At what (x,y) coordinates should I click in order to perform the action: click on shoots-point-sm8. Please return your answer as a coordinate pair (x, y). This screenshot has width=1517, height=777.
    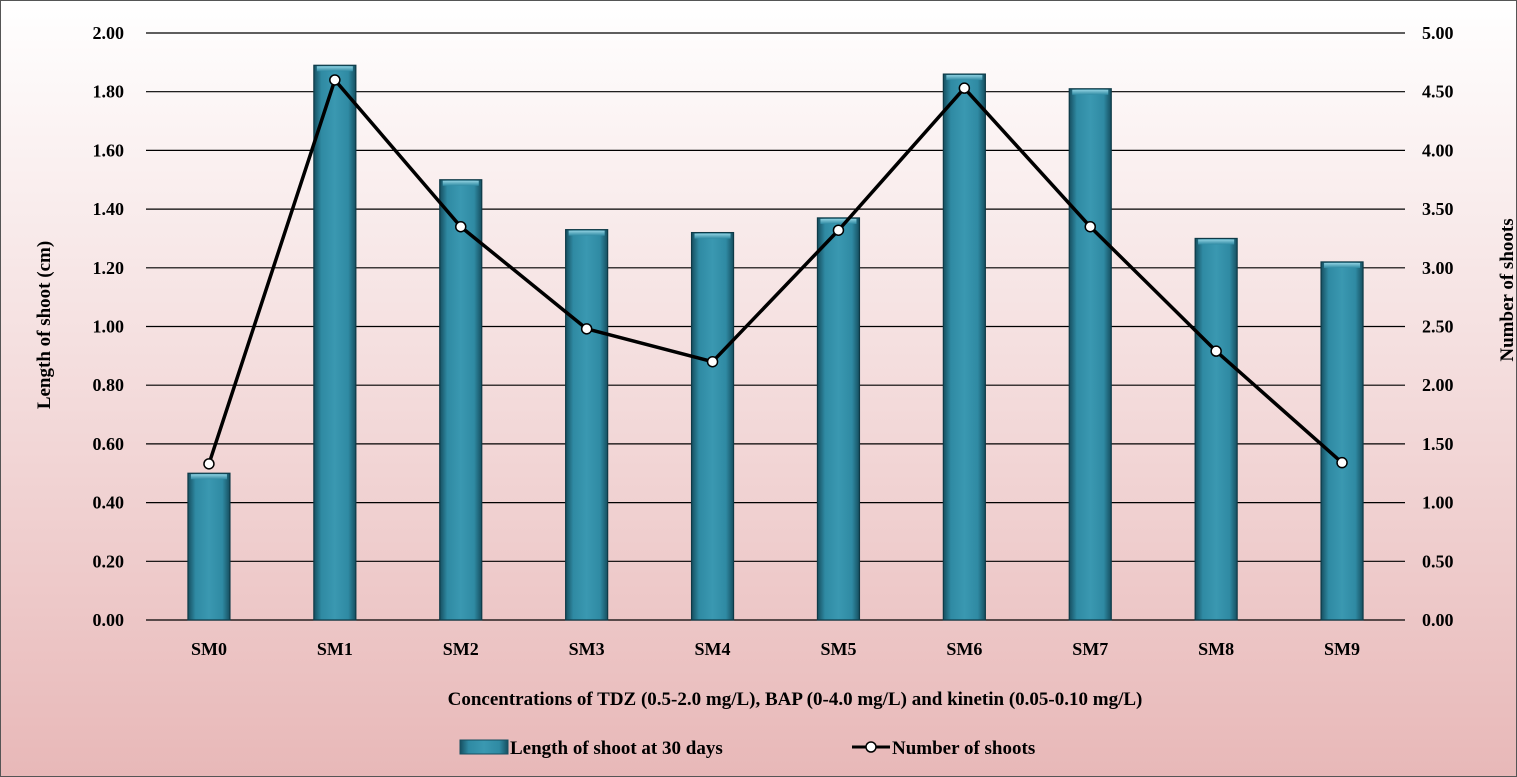
    Looking at the image, I should click on (1216, 351).